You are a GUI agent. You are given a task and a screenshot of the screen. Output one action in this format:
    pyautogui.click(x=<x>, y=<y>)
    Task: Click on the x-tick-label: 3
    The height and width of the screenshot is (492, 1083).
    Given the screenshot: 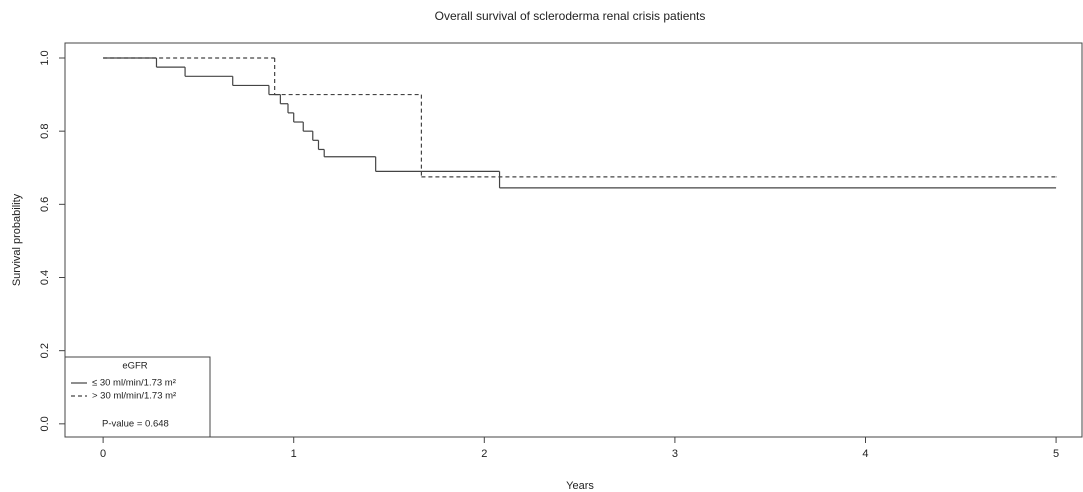 What is the action you would take?
    pyautogui.click(x=675, y=454)
    